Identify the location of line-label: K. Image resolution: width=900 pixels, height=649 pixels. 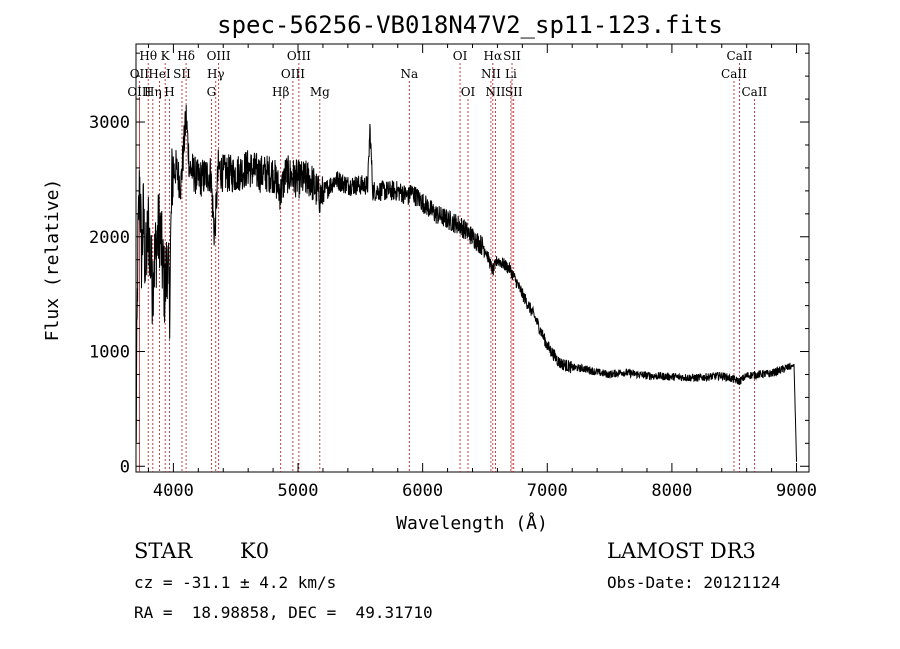
(166, 56).